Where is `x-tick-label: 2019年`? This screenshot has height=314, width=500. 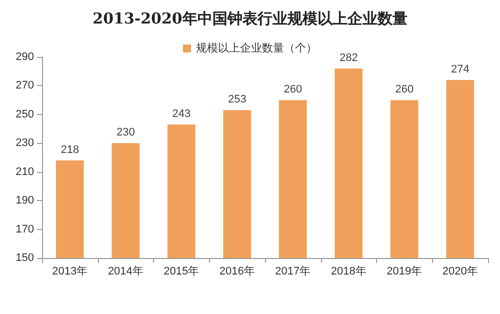
x-tick-label: 2019年 is located at coordinates (404, 272).